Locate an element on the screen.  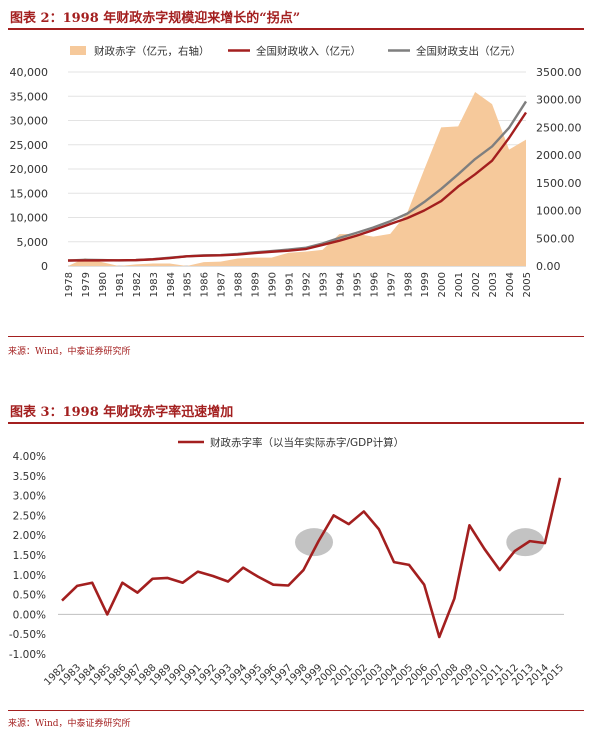
figure2-x-tick: 1986 is located at coordinates (205, 284).